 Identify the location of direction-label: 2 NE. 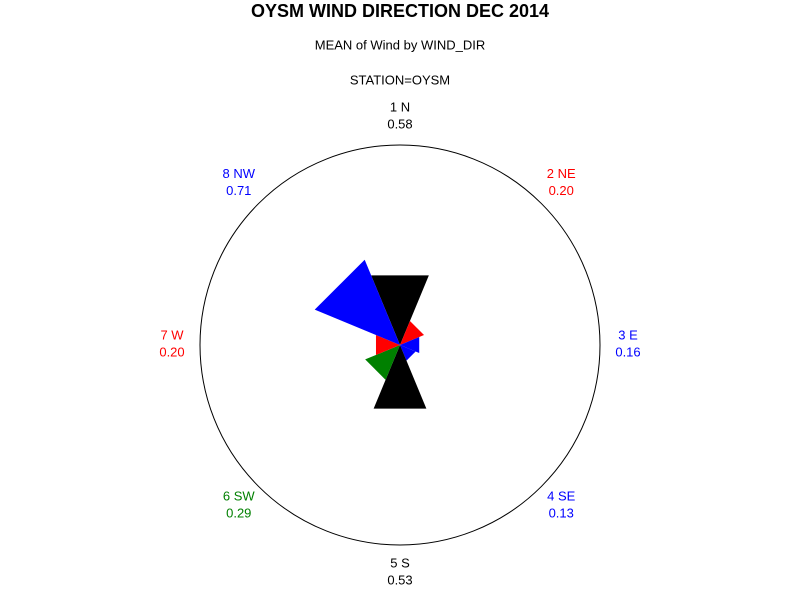
(561, 173).